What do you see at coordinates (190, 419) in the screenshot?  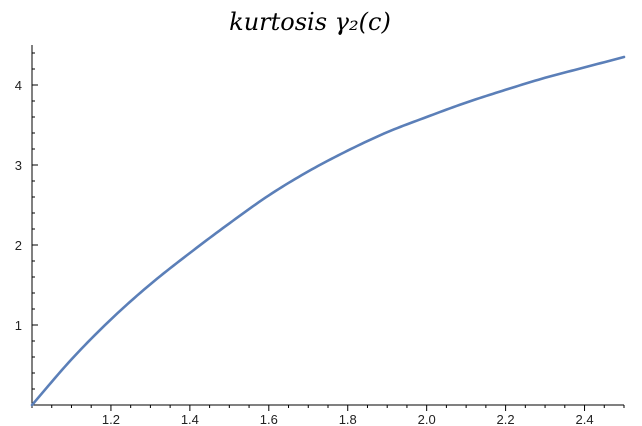 I see `x-tick-label: 1.4` at bounding box center [190, 419].